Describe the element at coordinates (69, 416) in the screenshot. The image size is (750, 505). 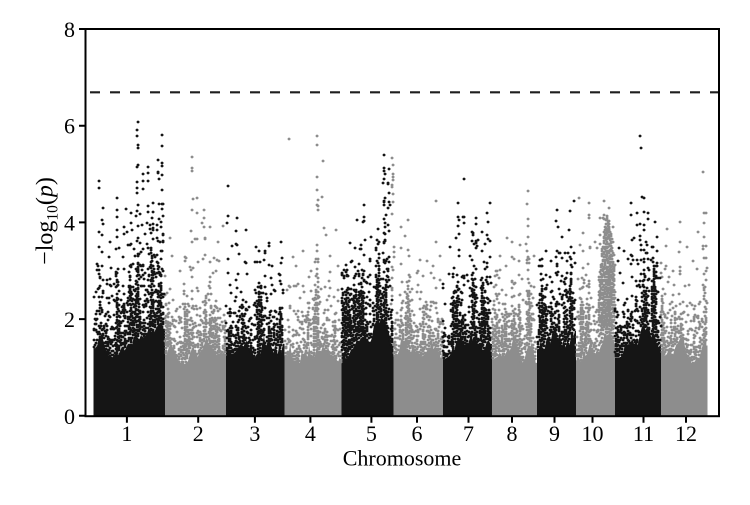
I see `svg-text: 0` at that location.